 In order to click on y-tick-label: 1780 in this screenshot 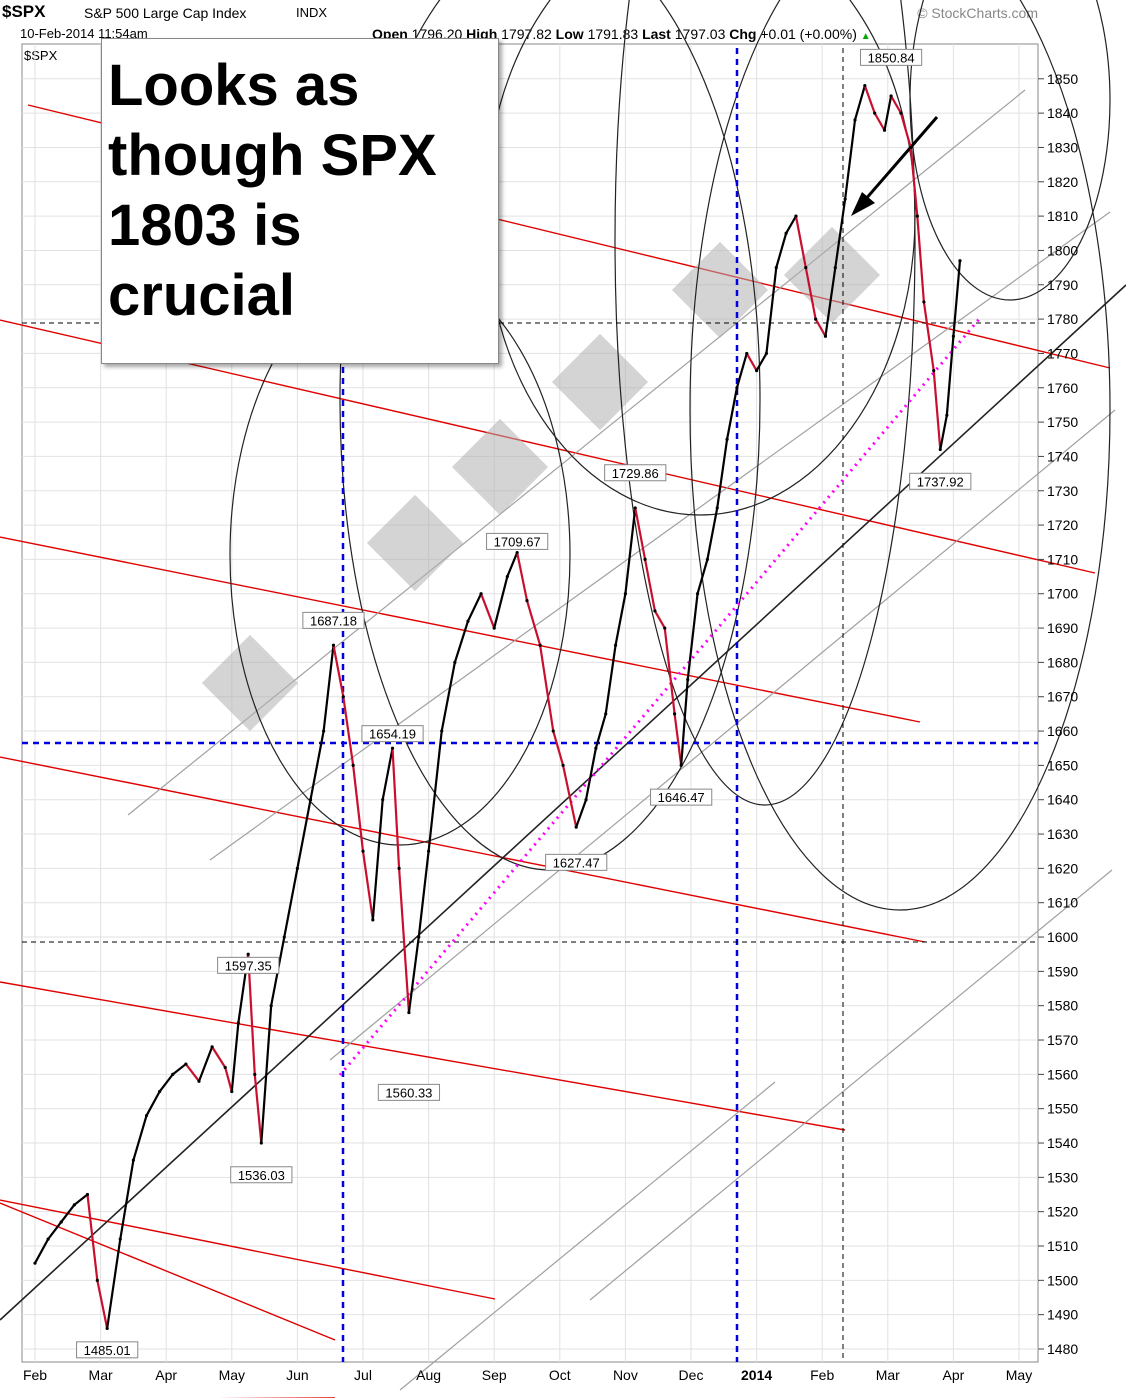, I will do `click(1062, 319)`.